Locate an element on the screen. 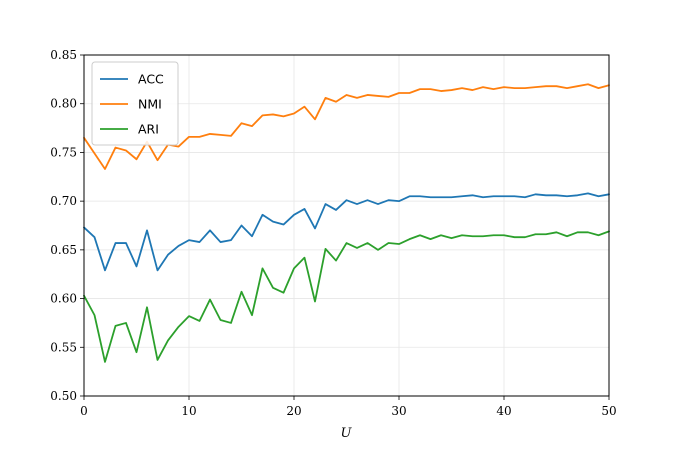 The image size is (677, 452). x-axis-label: U is located at coordinates (347, 433).